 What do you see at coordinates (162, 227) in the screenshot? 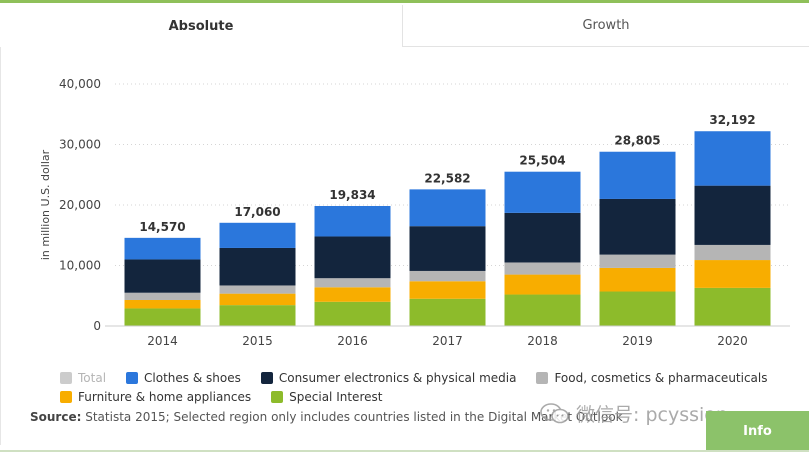
I see `total-label: 14,570` at bounding box center [162, 227].